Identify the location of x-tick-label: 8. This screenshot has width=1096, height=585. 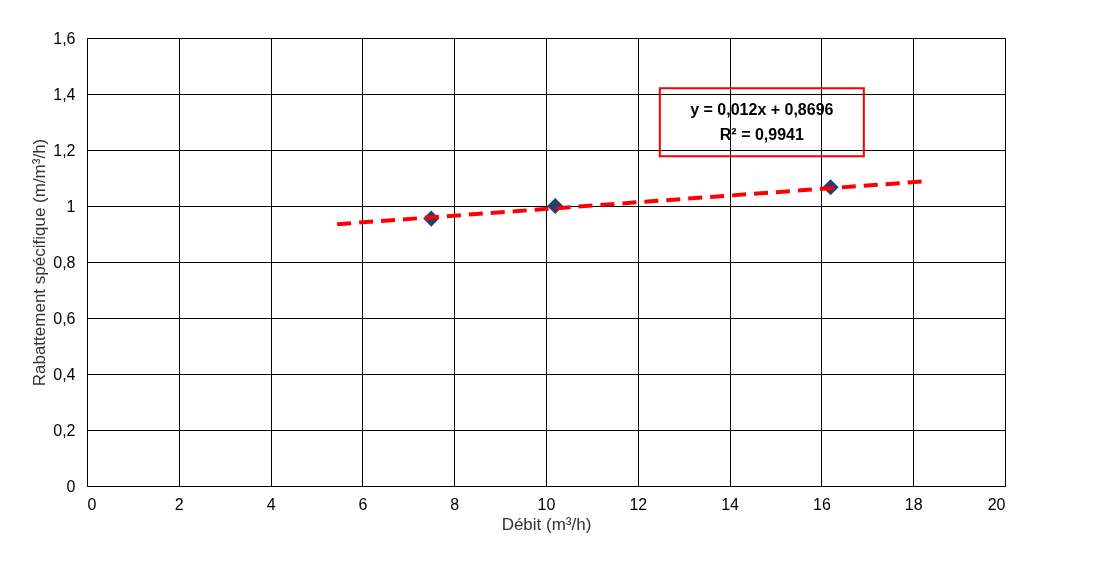
(455, 504).